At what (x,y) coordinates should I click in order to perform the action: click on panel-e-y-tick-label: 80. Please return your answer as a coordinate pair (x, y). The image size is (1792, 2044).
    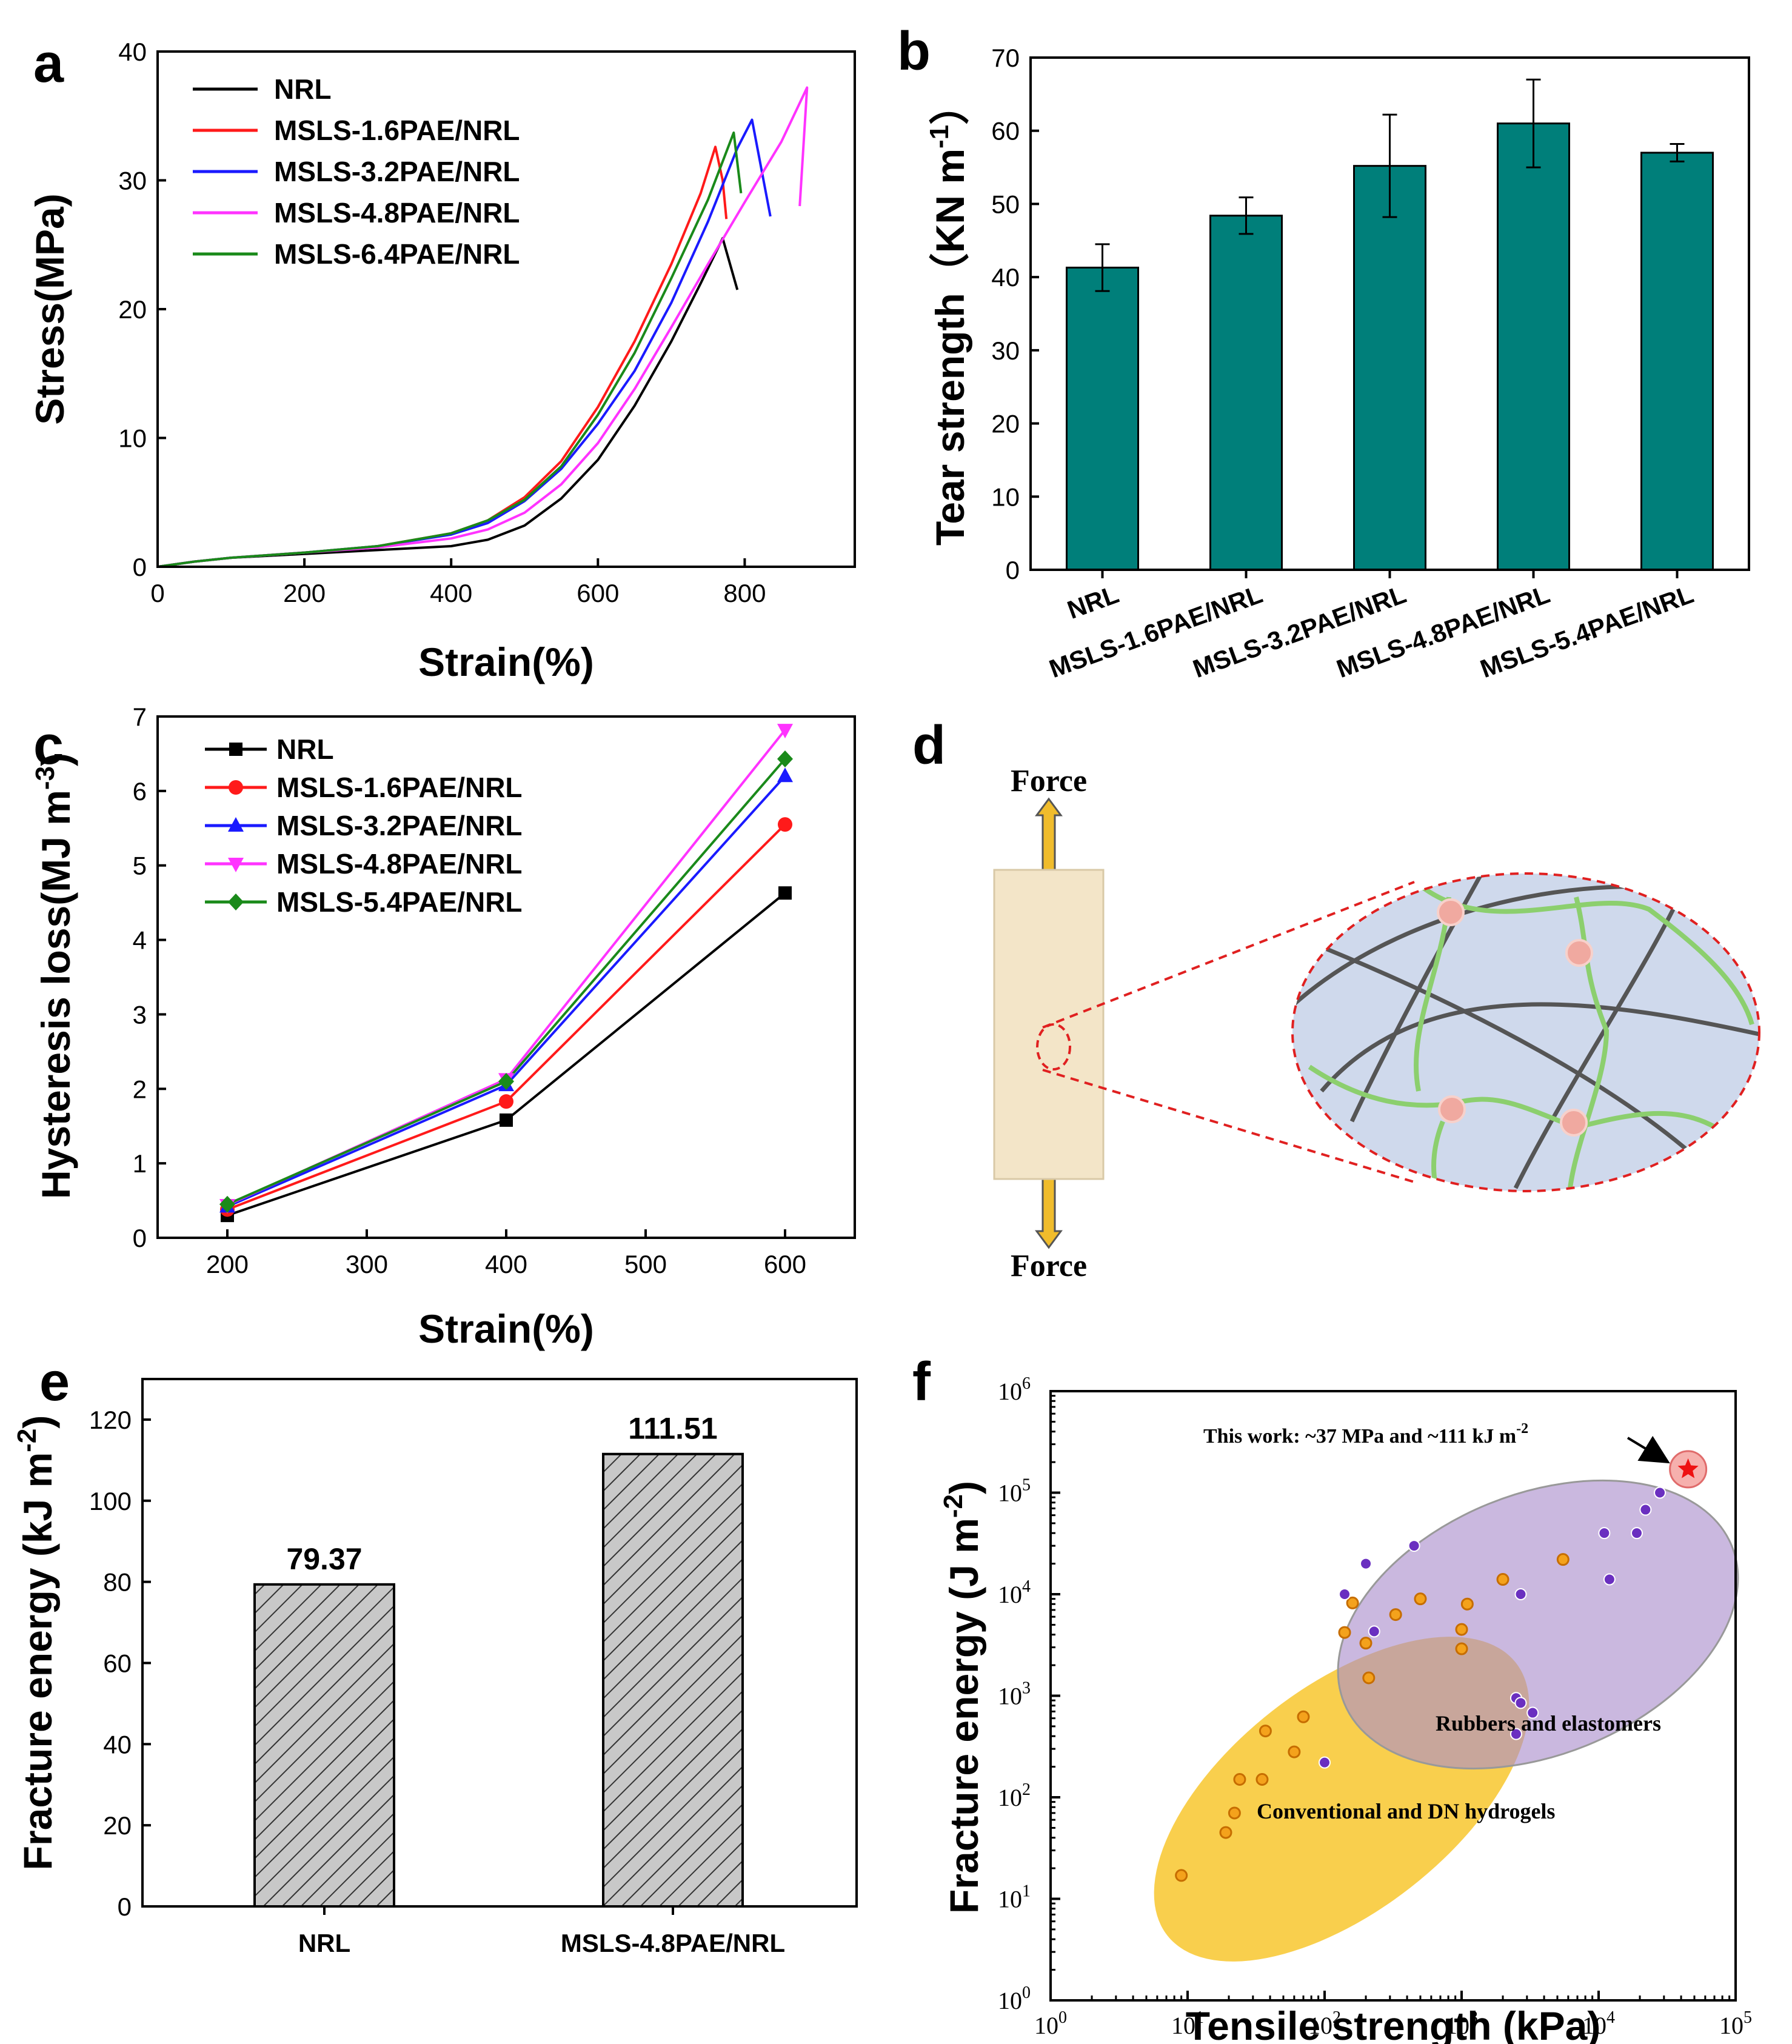
    Looking at the image, I should click on (117, 1582).